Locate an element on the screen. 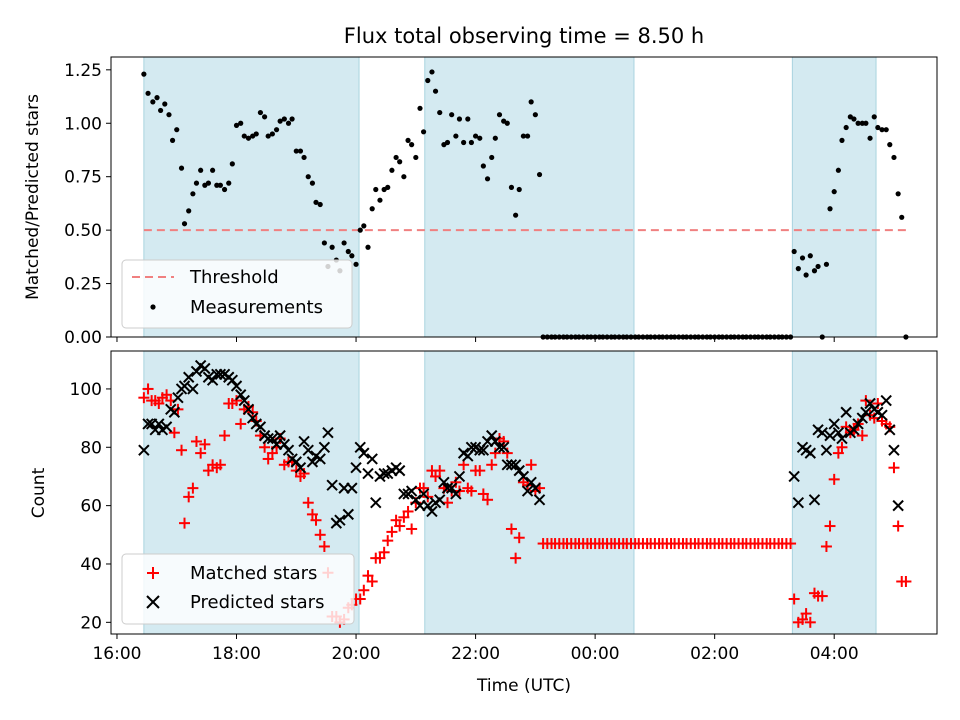 The image size is (960, 720). counts-legend: Matched stars Predicted stars is located at coordinates (238, 589).